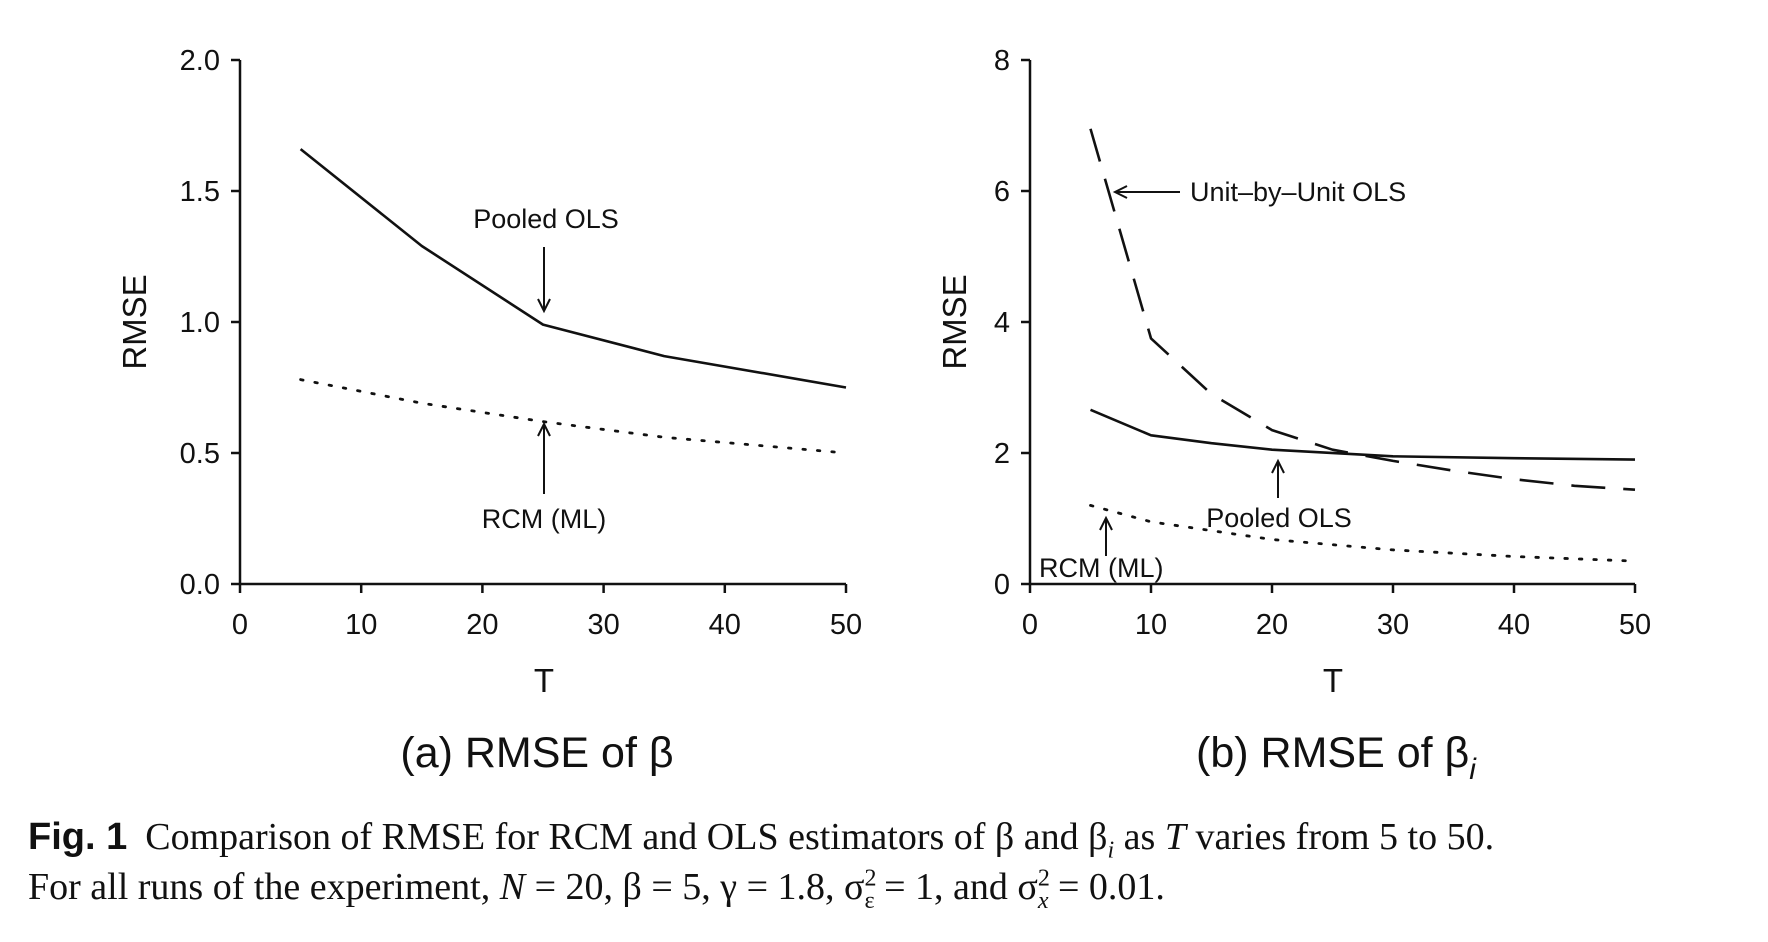  I want to click on panel-a-series-pooled-ols, so click(573, 268).